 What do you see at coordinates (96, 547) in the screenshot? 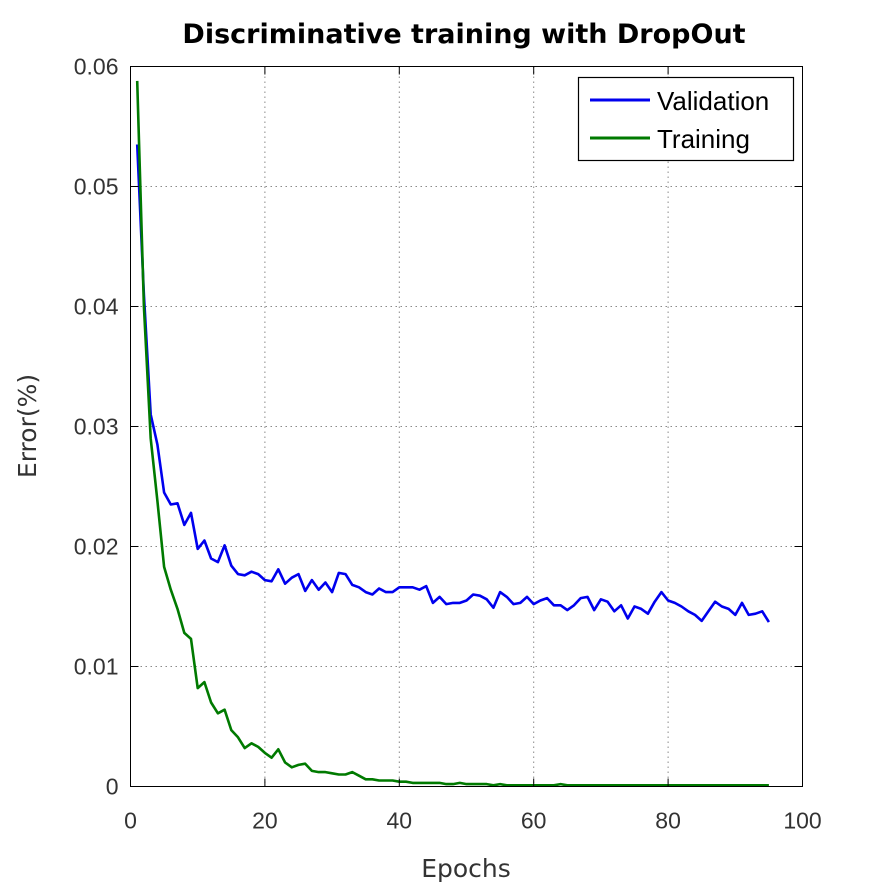
I see `y-tick-label: 0.02` at bounding box center [96, 547].